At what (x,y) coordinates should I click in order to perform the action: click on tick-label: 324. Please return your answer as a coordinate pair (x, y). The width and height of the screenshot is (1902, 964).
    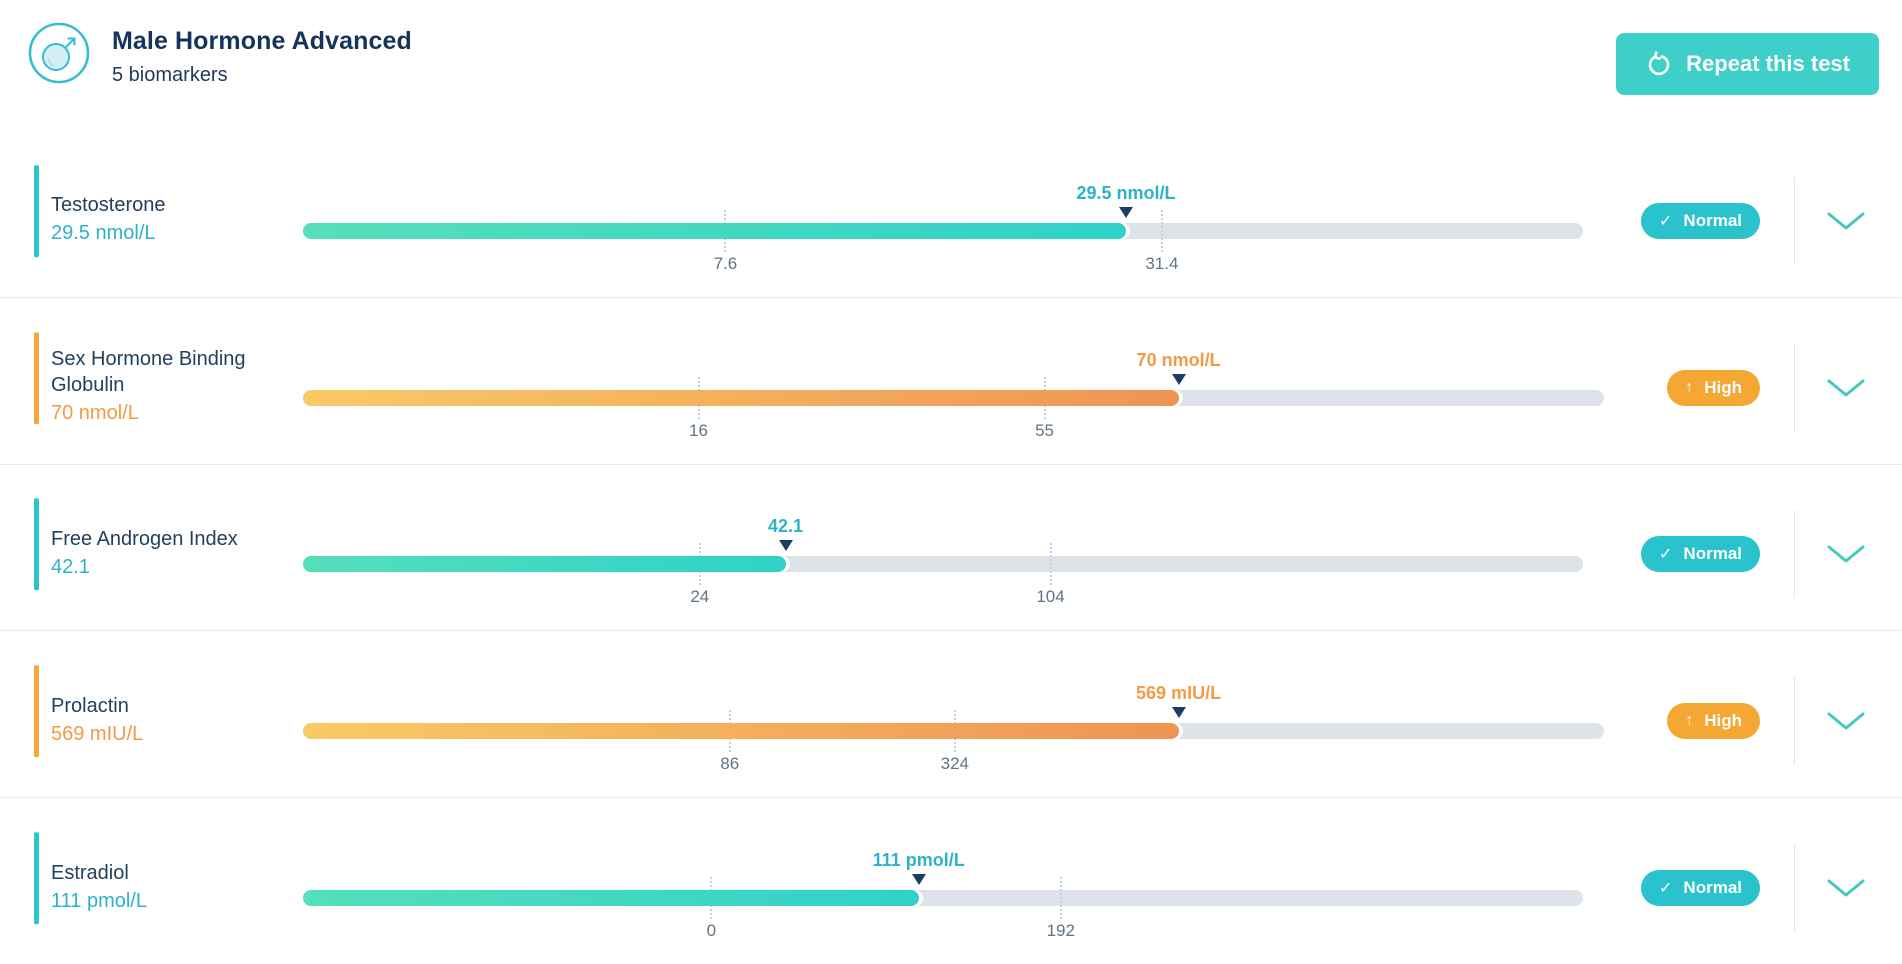
    Looking at the image, I should click on (954, 764).